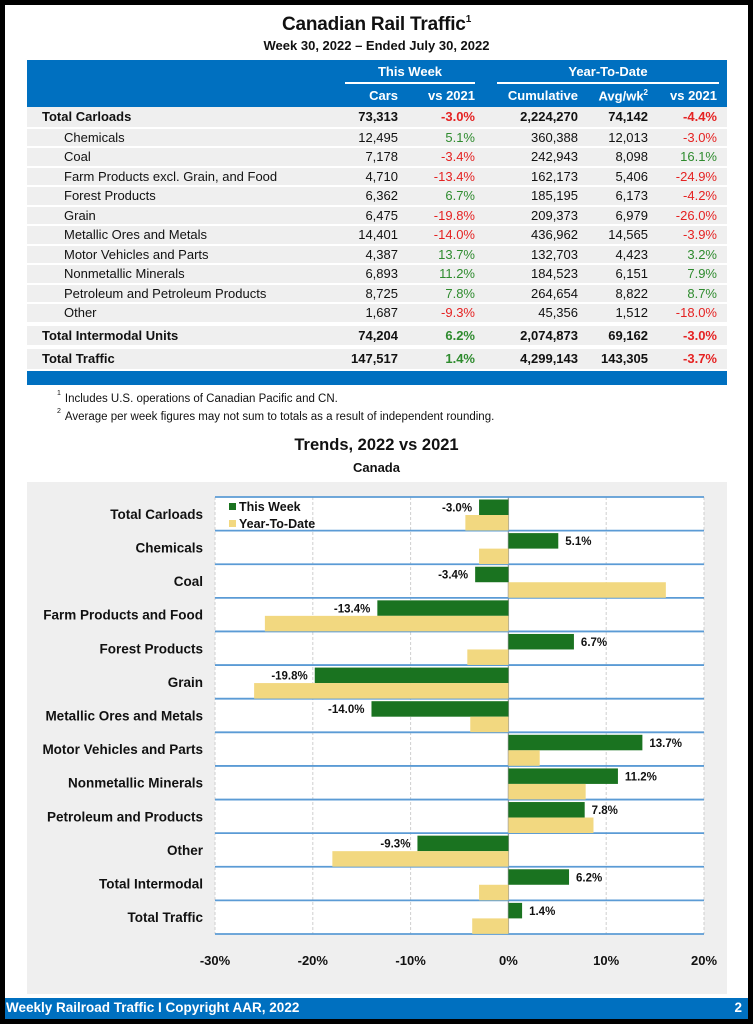 The height and width of the screenshot is (1024, 753). Describe the element at coordinates (456, 254) in the screenshot. I see `cell-vs-week: 13.7%` at that location.